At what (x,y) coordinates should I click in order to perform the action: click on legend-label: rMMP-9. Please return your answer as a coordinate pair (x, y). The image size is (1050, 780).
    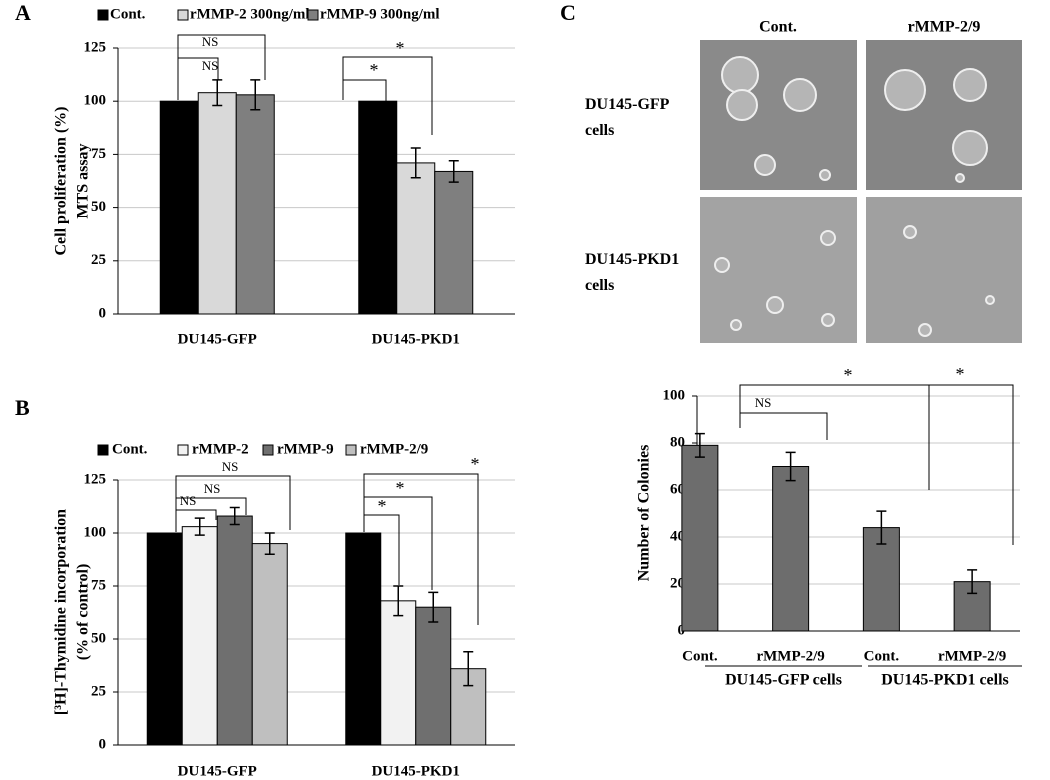
    Looking at the image, I should click on (305, 449).